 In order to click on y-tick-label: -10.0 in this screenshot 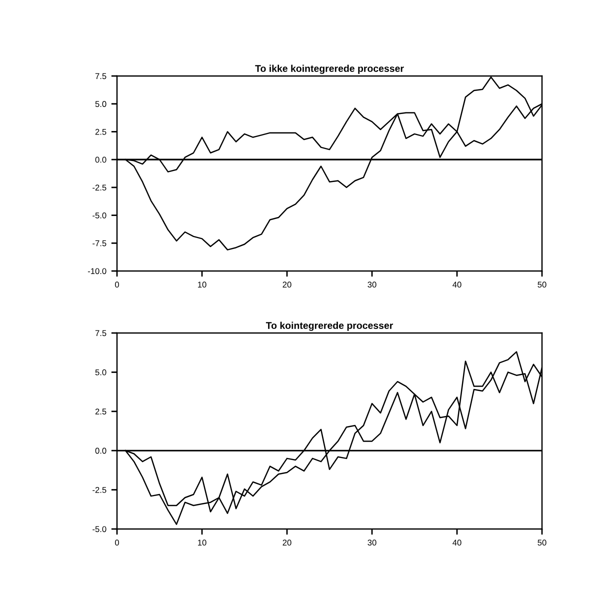, I will do `click(97, 271)`.